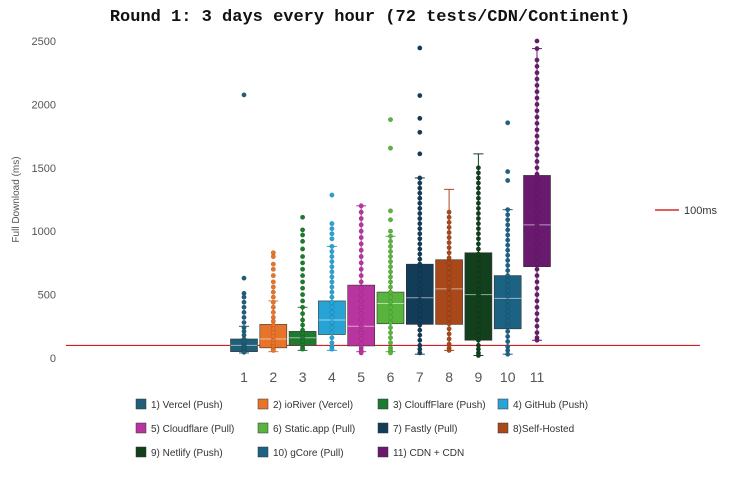 The height and width of the screenshot is (482, 740). I want to click on legend-item-10: 10) gCore (Pull), so click(300, 452).